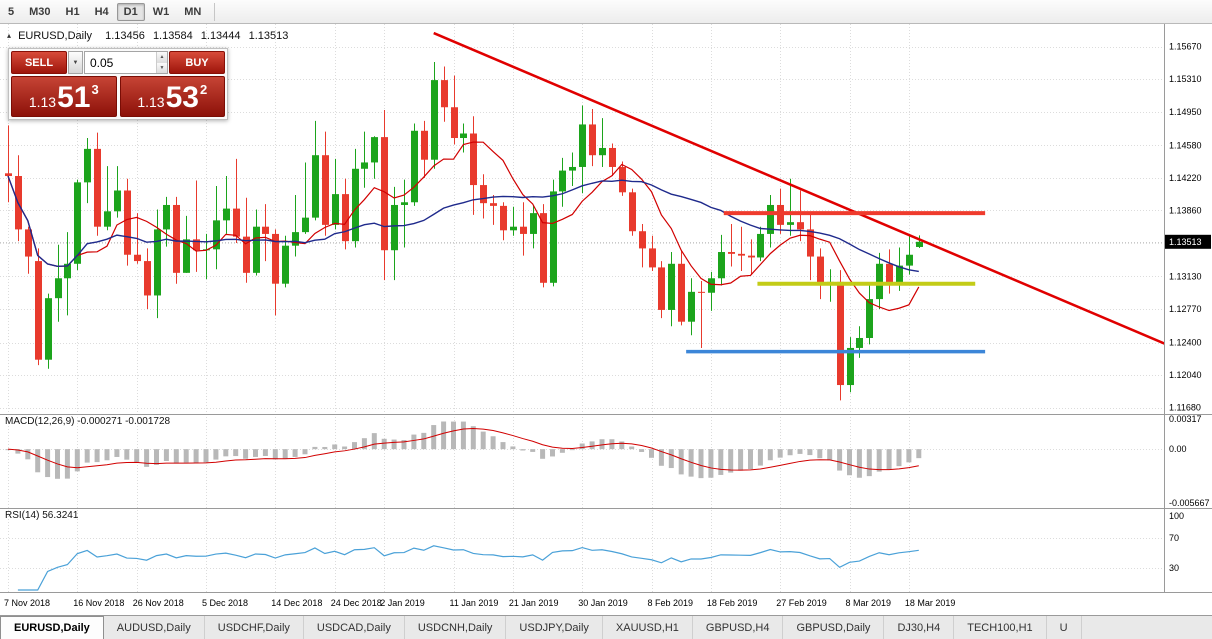 This screenshot has width=1212, height=639. I want to click on buy-price-sup: 2, so click(203, 89).